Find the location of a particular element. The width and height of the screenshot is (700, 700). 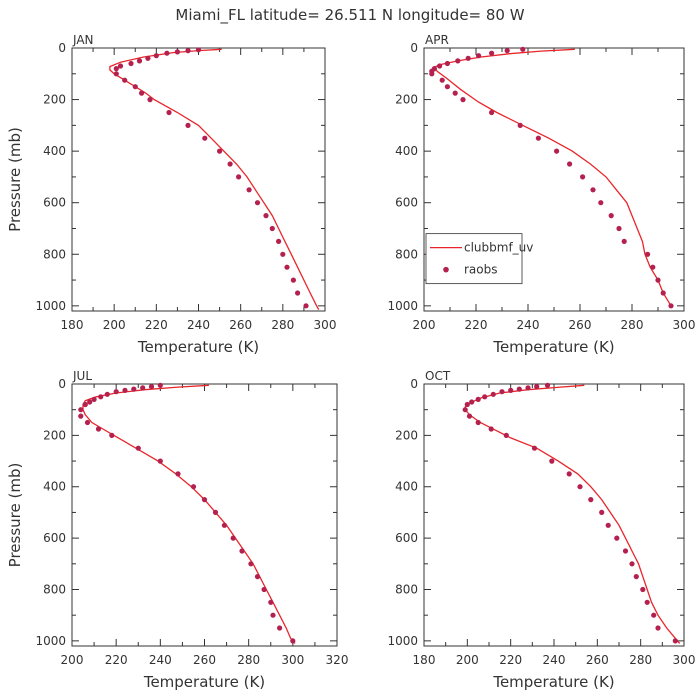

panel-label: JUL is located at coordinates (82, 376).